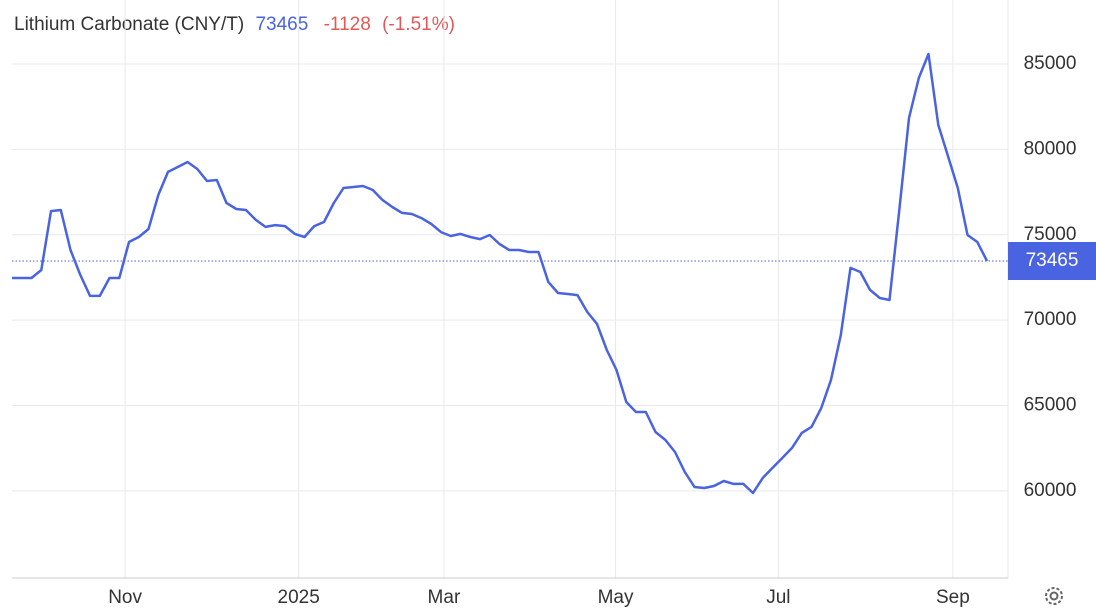 Image resolution: width=1096 pixels, height=614 pixels. I want to click on settings-icon, so click(1054, 596).